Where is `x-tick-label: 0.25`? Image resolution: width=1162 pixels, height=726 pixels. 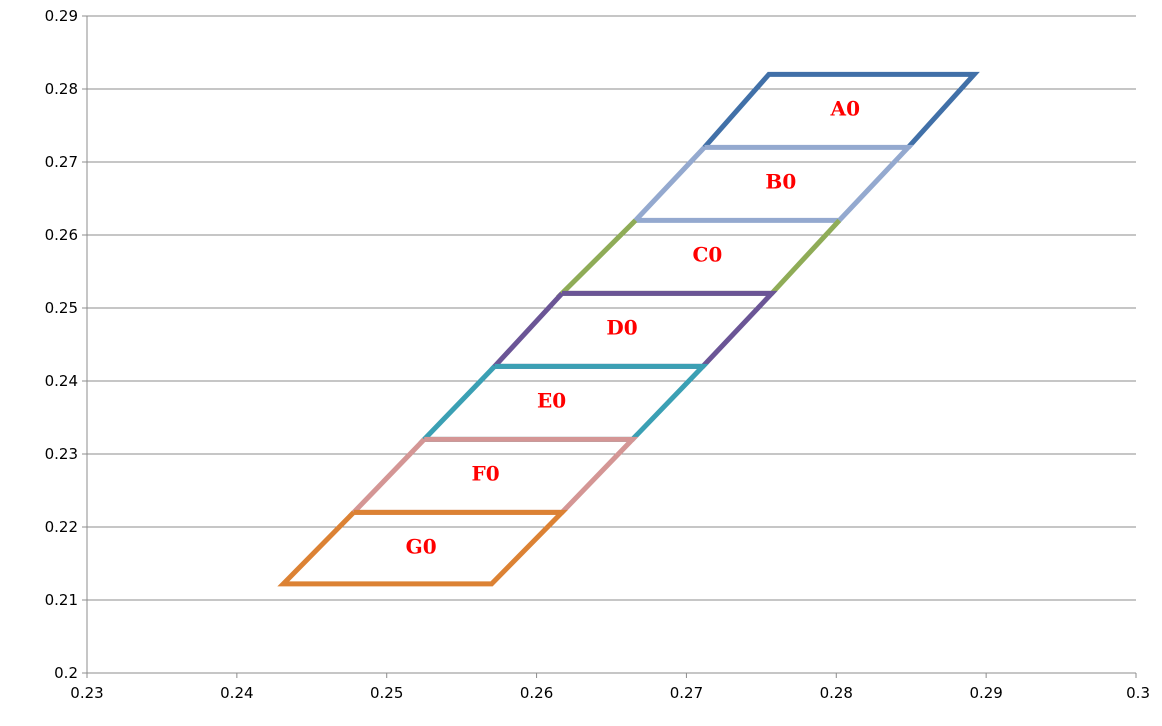 x-tick-label: 0.25 is located at coordinates (386, 693).